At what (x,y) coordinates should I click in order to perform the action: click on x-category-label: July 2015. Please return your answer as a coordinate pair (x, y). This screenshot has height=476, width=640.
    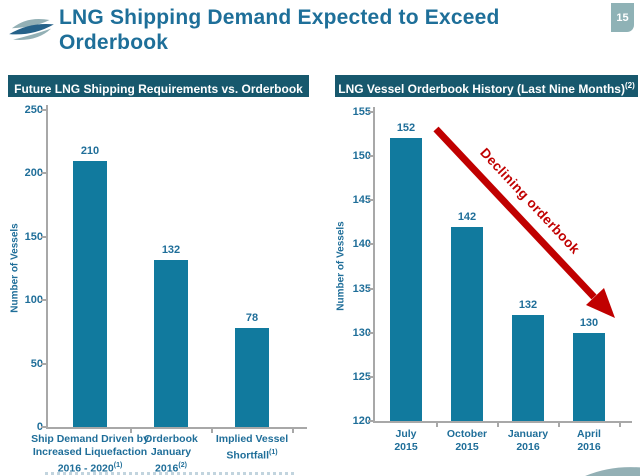
    Looking at the image, I should click on (406, 440).